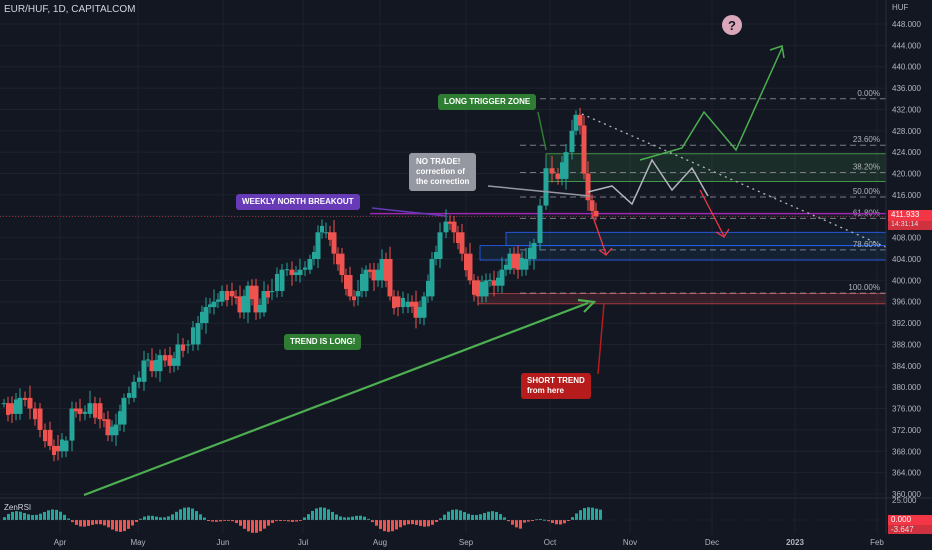 This screenshot has width=932, height=550. I want to click on rsi-scale-top: 25.000, so click(904, 500).